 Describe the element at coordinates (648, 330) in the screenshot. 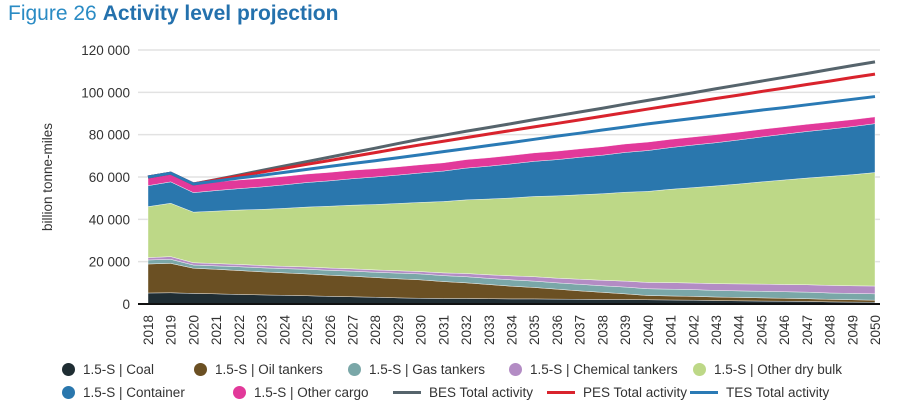

I see `x-tick-label: 2040` at that location.